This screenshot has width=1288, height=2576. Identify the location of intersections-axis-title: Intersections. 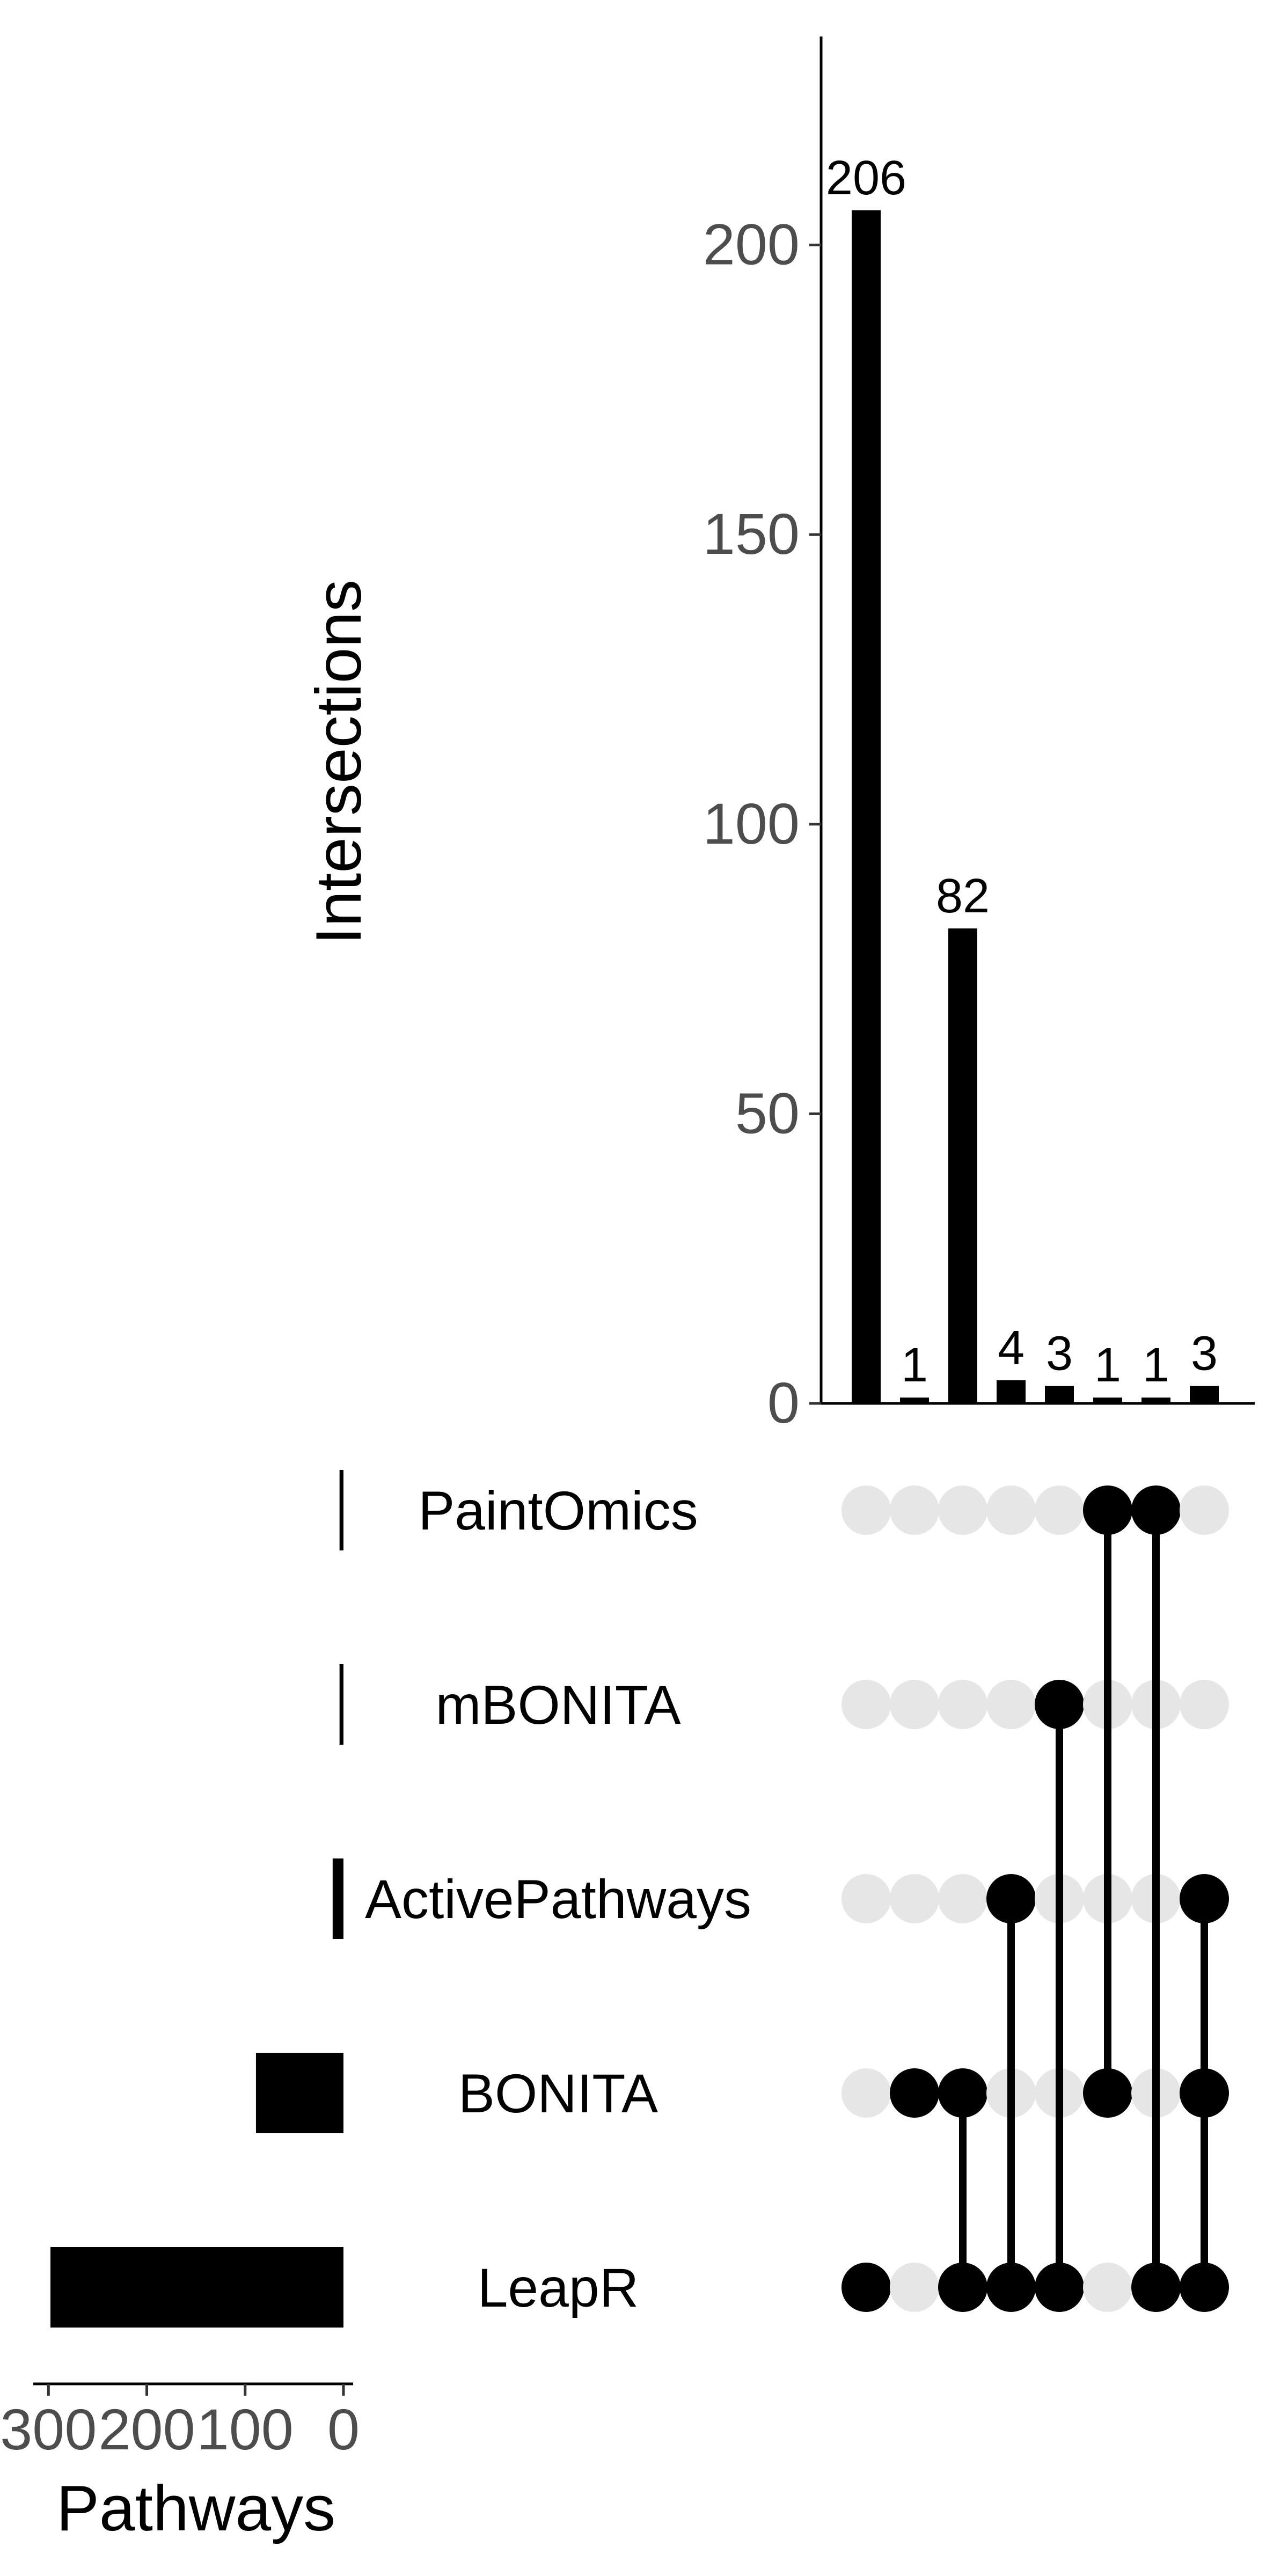
(339, 762).